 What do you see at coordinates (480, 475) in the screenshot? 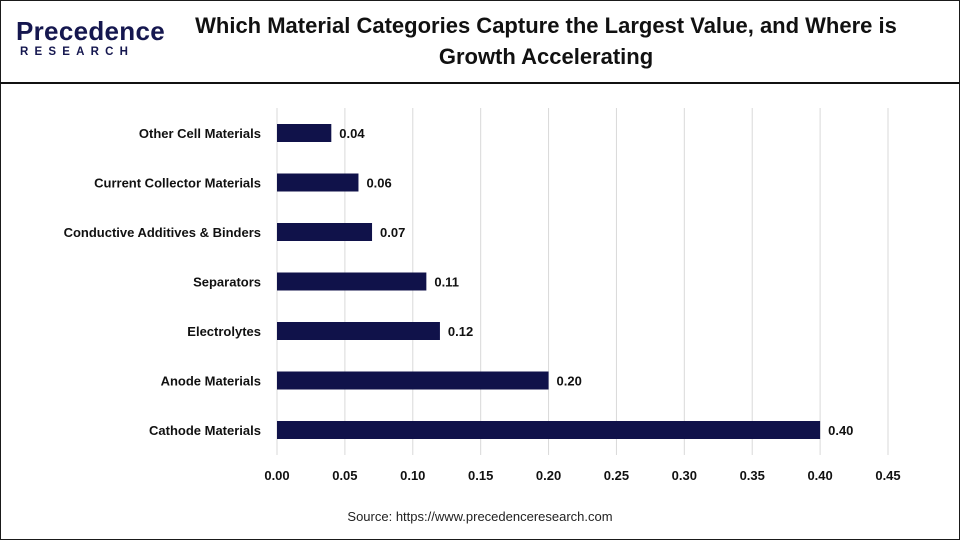
I see `x-tick-label: 0.15` at bounding box center [480, 475].